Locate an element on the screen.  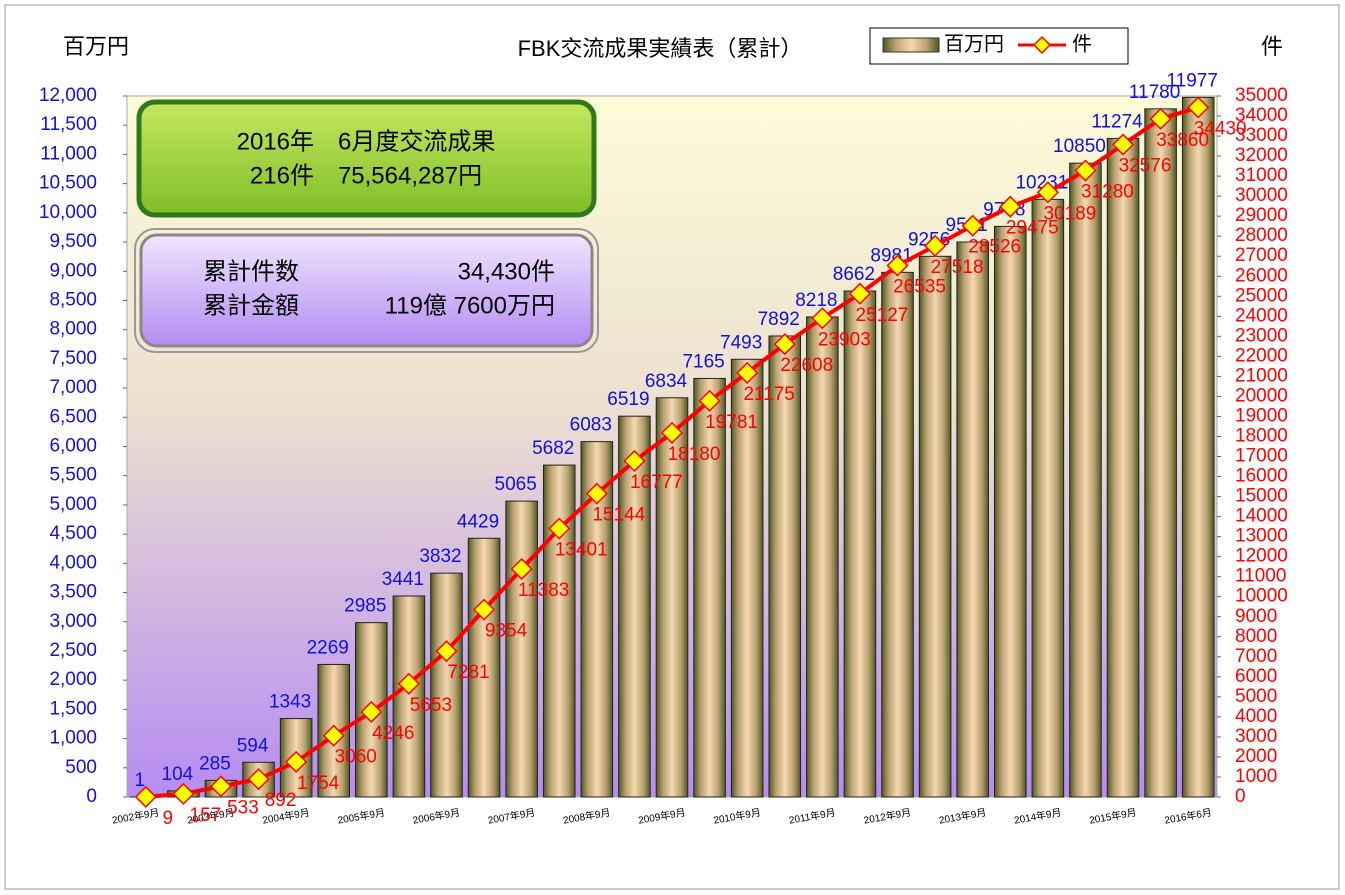
y-tick-label: 4,000 is located at coordinates (73, 562).